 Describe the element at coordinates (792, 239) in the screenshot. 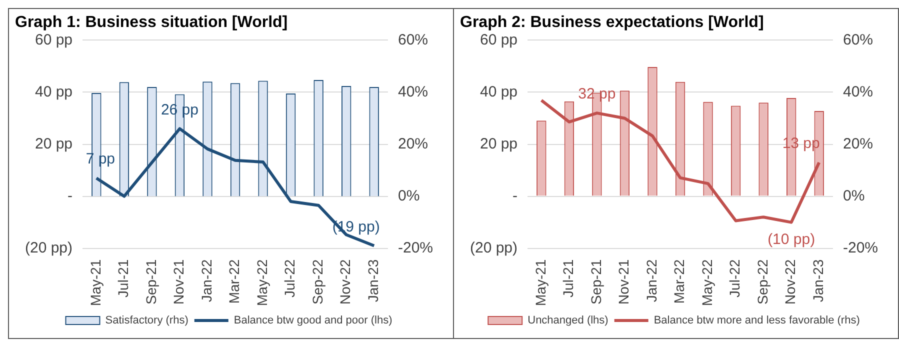

I see `data-label: (10 pp)` at that location.